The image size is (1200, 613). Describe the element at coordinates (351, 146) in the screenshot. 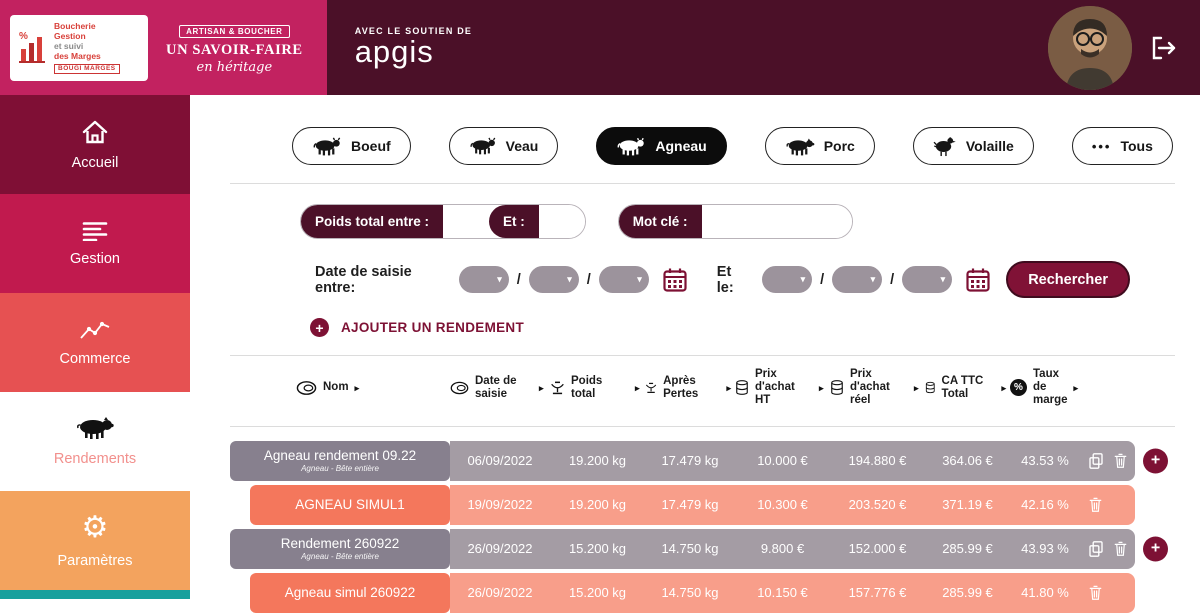

I see `filter-boeuf-button: Boeuf` at that location.